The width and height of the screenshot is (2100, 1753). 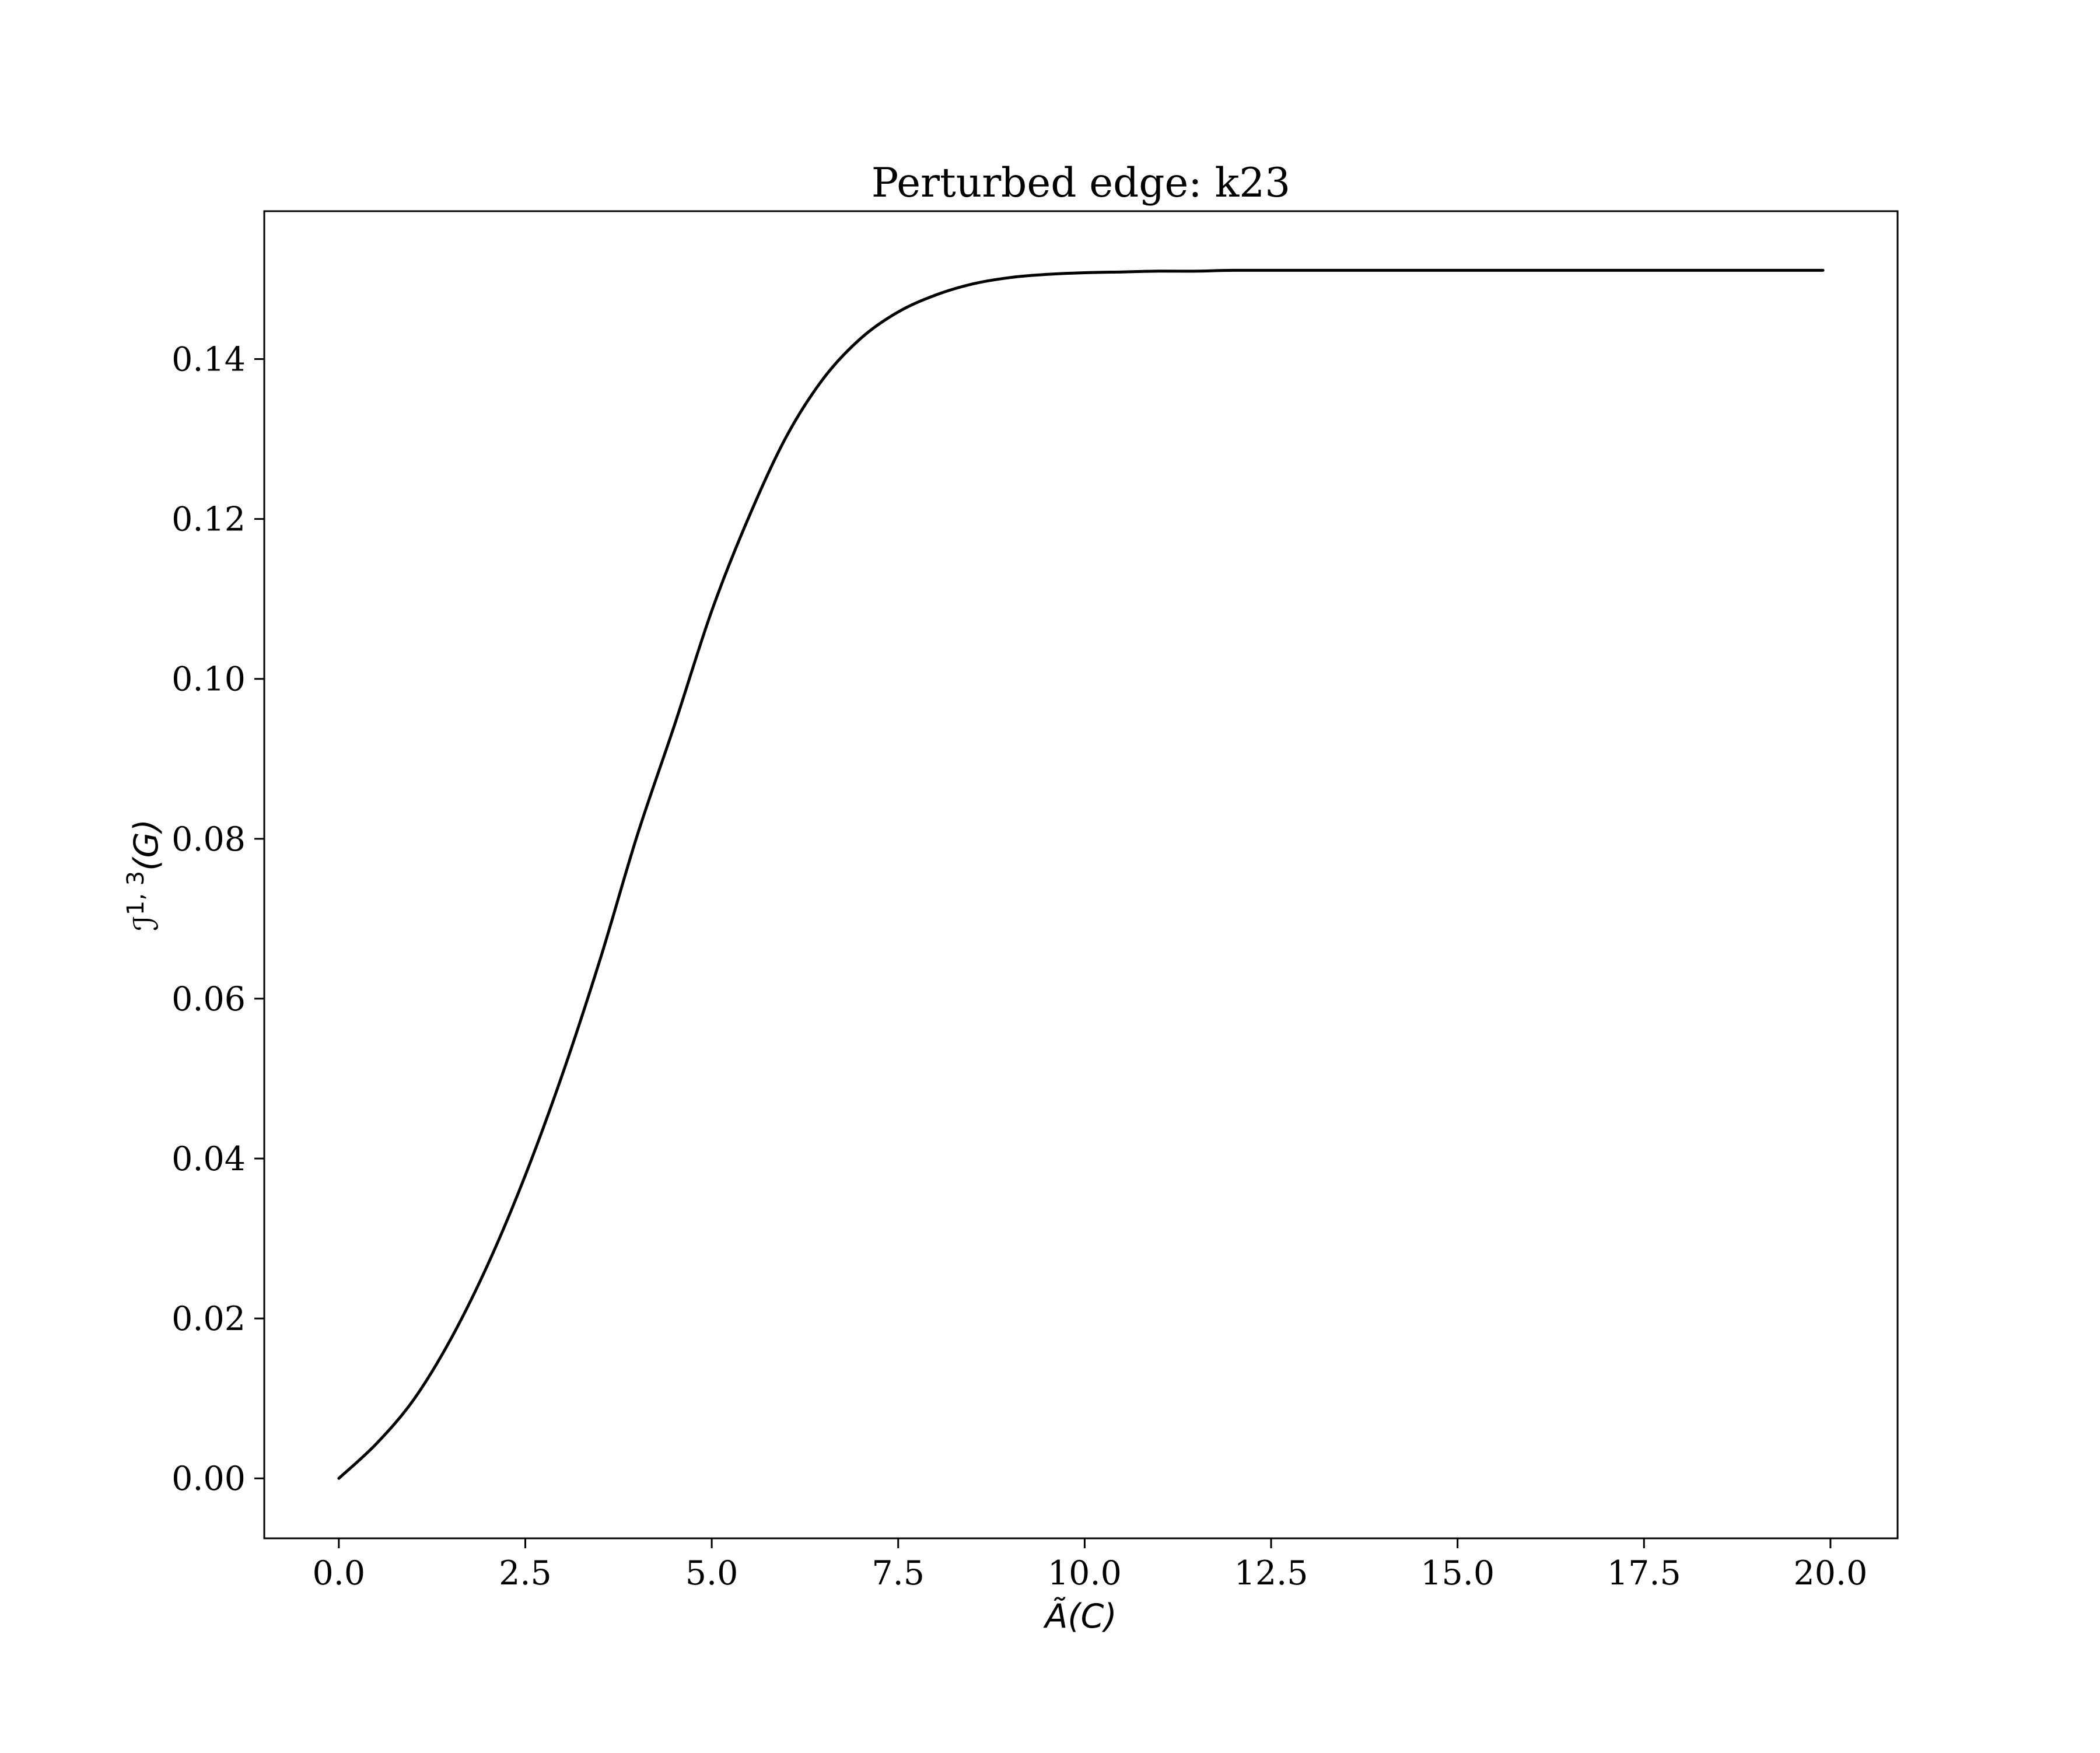 I want to click on x-tick-label: 5.0, so click(x=711, y=1573).